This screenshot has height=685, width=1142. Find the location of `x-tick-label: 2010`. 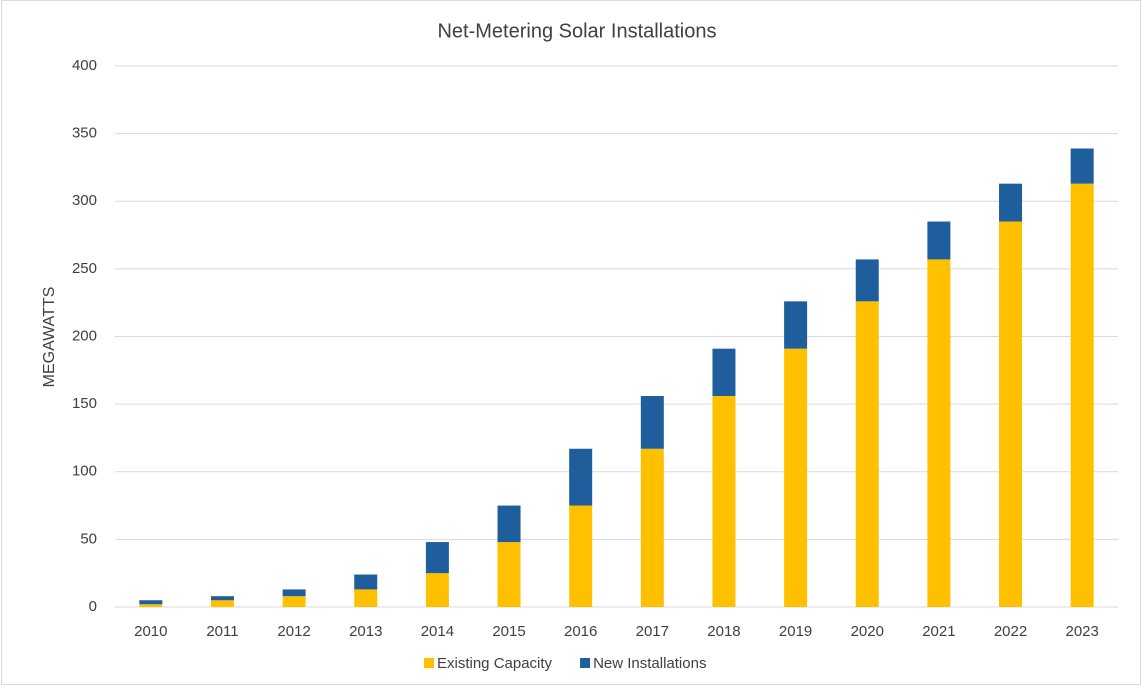

x-tick-label: 2010 is located at coordinates (150, 631).